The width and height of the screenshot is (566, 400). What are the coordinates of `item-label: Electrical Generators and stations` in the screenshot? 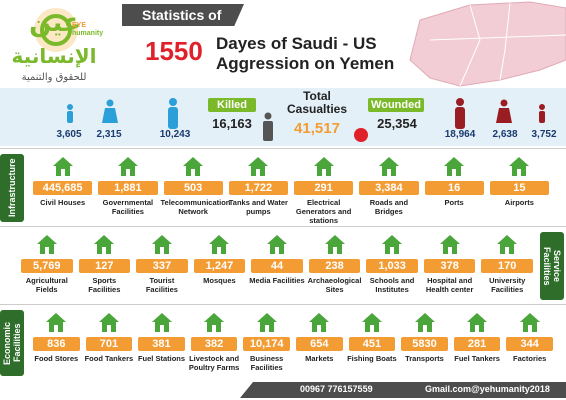 It's located at (323, 211).